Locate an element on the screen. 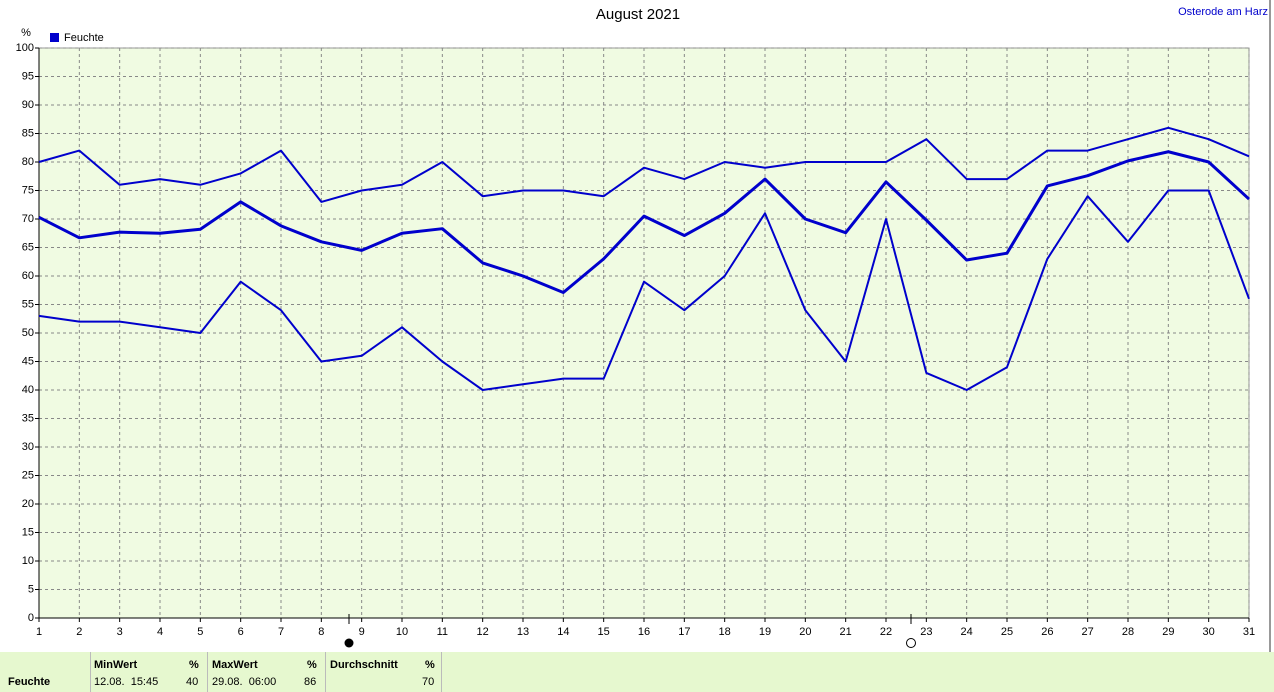 The width and height of the screenshot is (1274, 692). new-moon-icon is located at coordinates (349, 643).